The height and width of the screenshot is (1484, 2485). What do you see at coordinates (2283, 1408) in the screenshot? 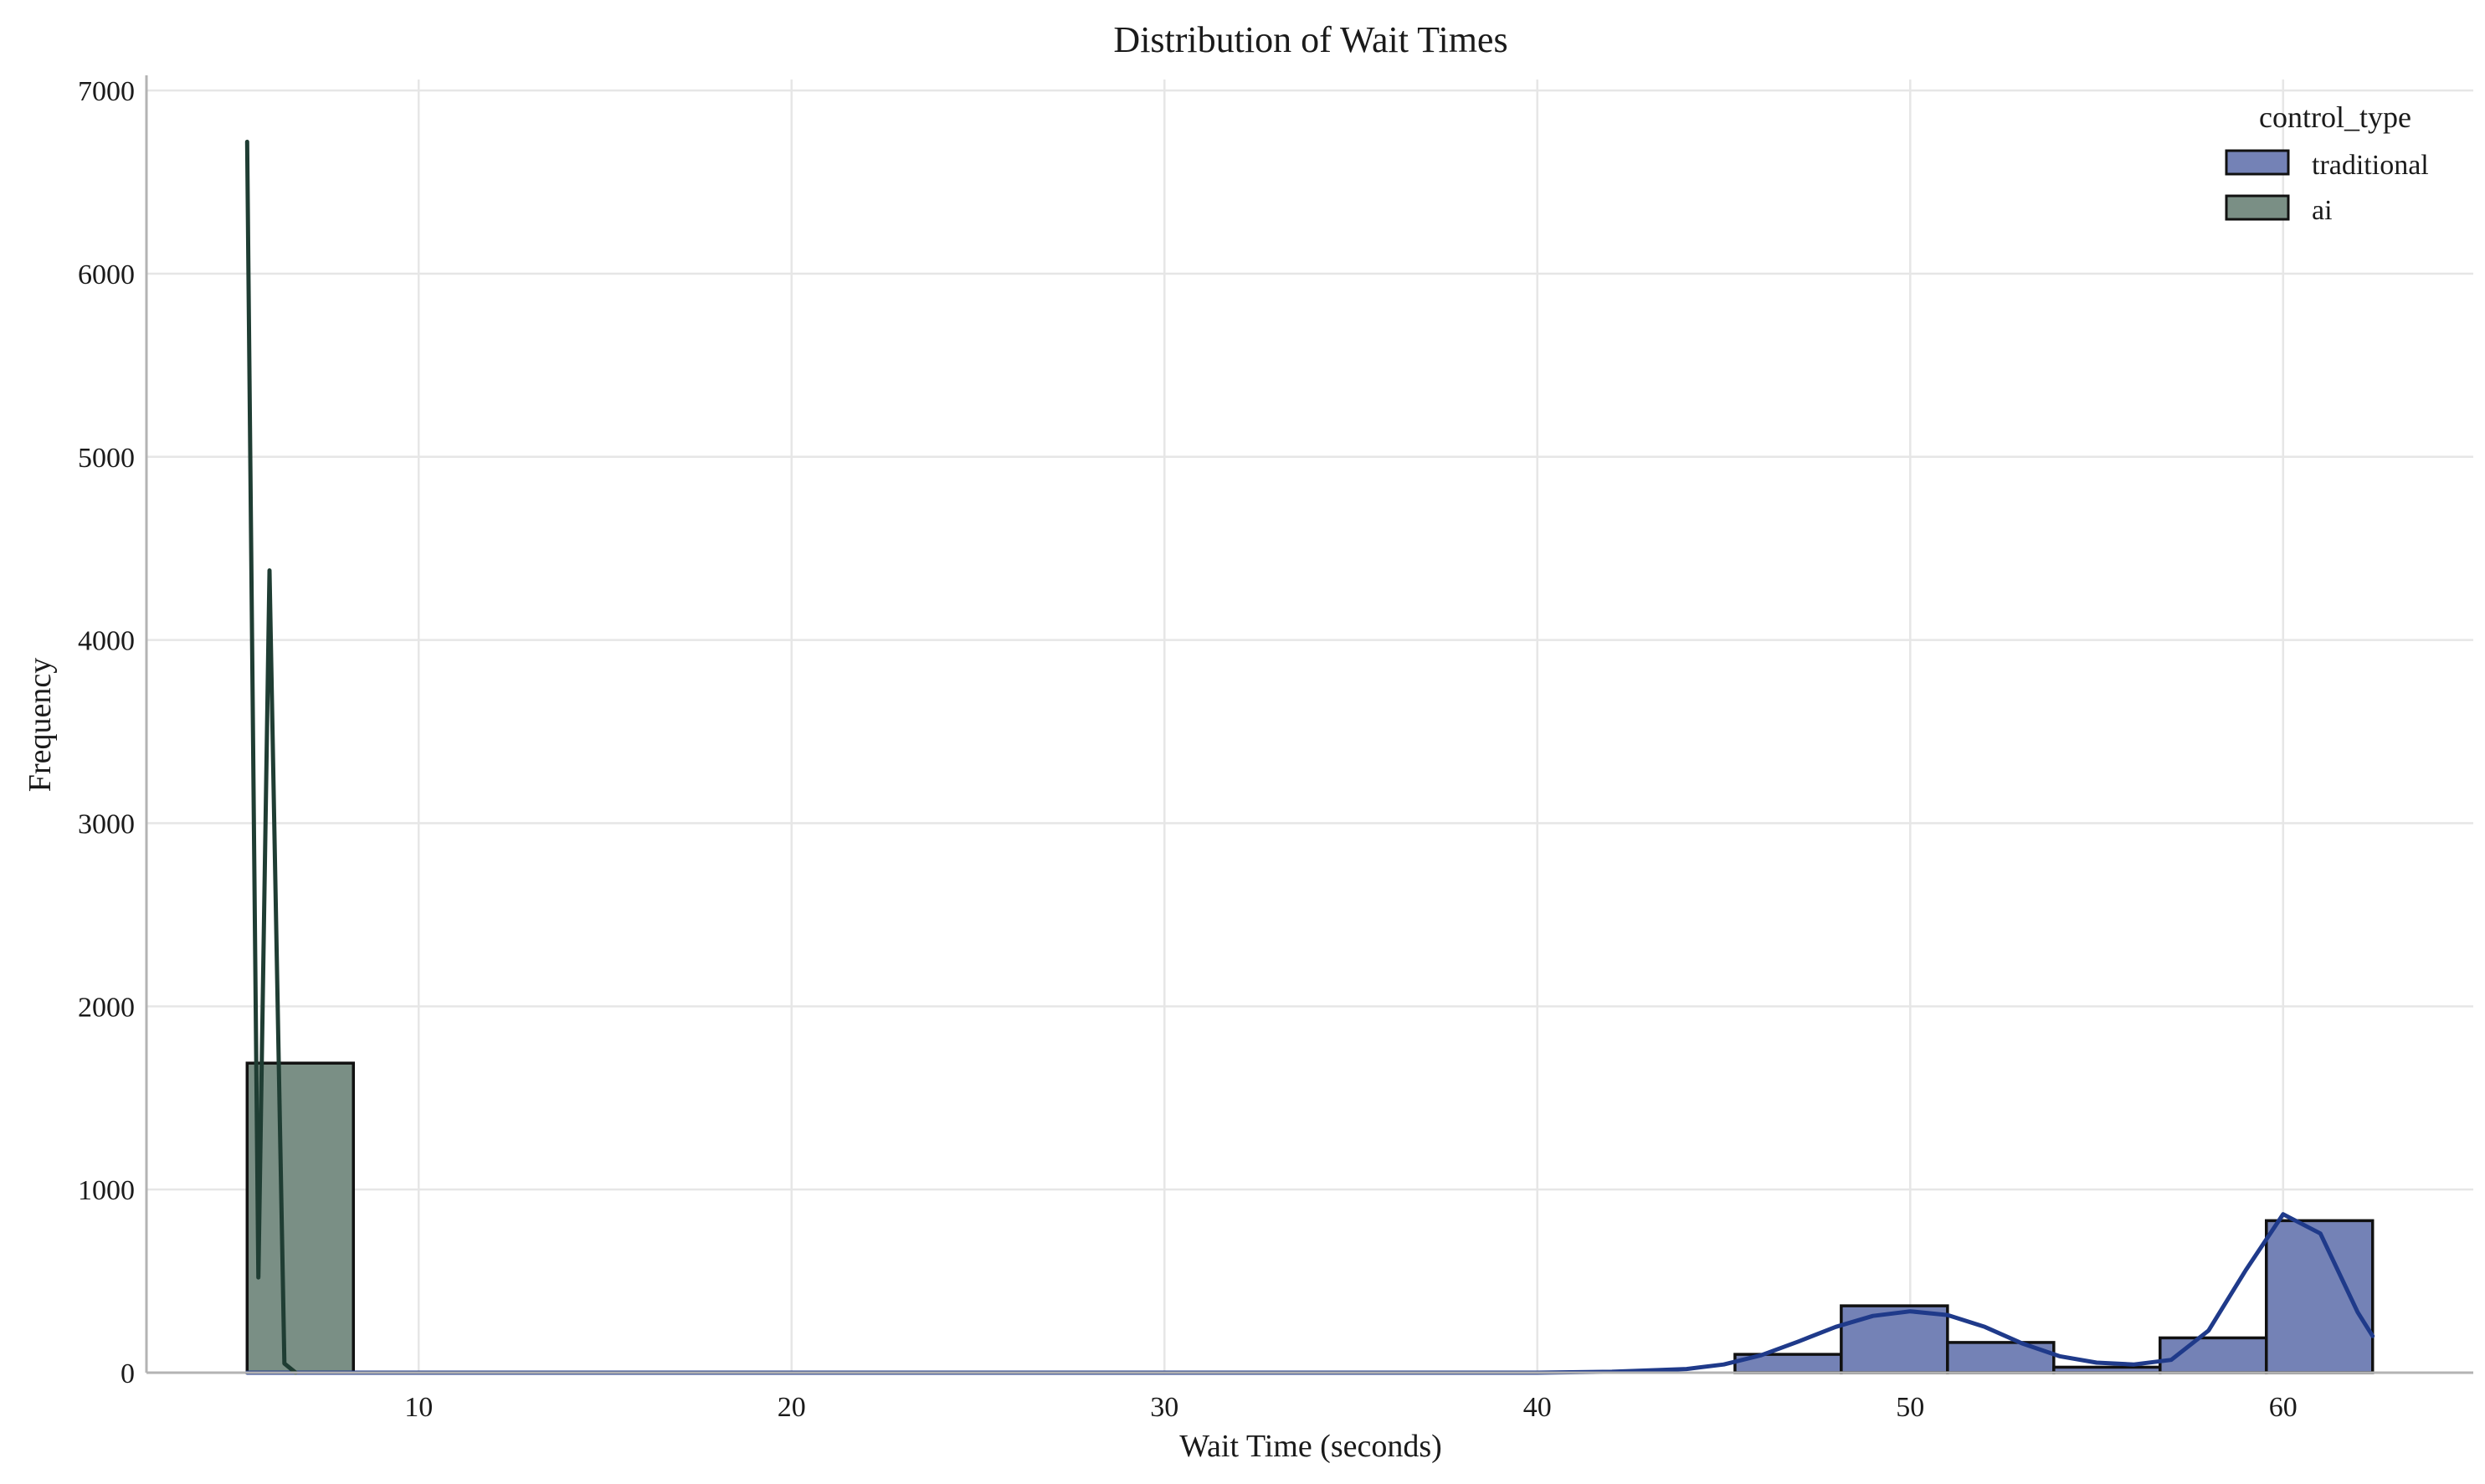
I see `x-tick-label: 60` at bounding box center [2283, 1408].